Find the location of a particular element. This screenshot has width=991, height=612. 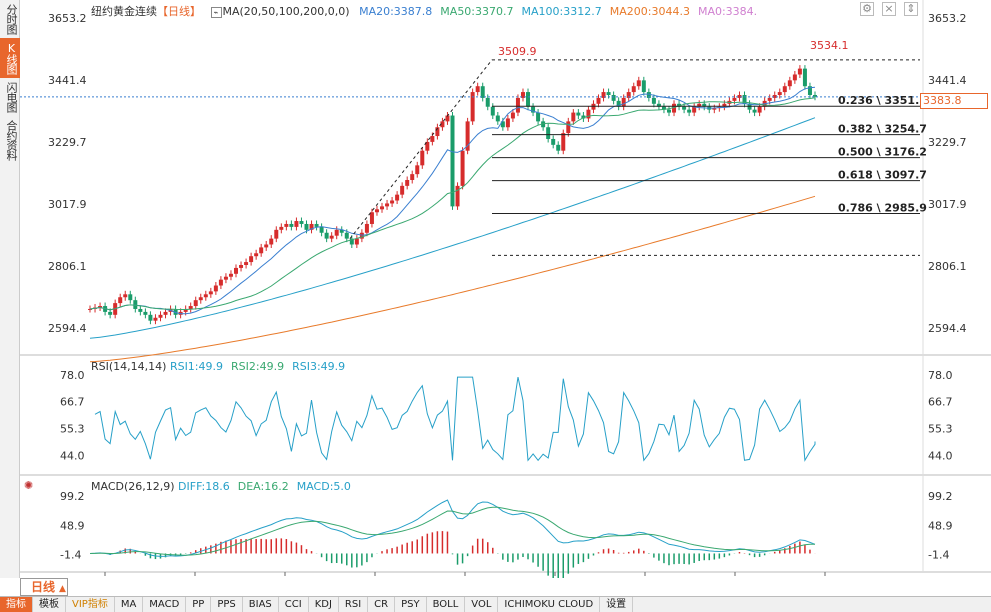

settings-icon: ⚙ is located at coordinates (867, 9).